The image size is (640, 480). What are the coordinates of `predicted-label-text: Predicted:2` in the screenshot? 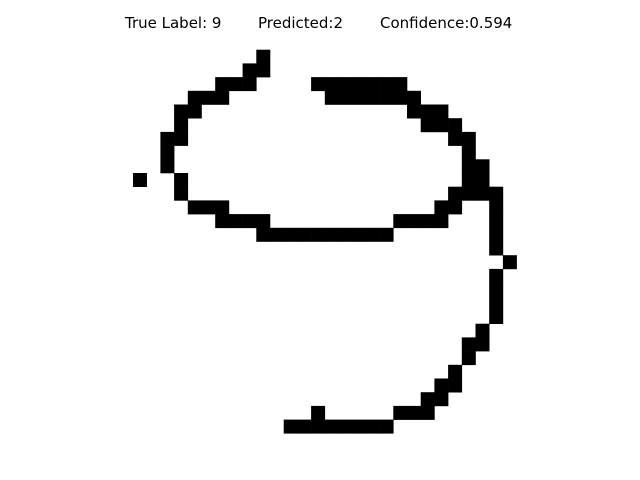 It's located at (300, 23).